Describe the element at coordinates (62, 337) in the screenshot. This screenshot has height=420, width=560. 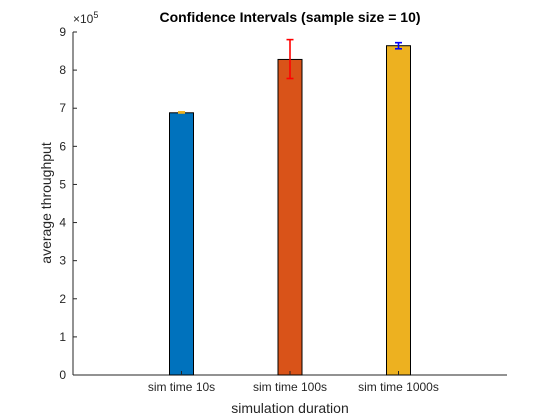
I see `y-tick-label: 1` at that location.